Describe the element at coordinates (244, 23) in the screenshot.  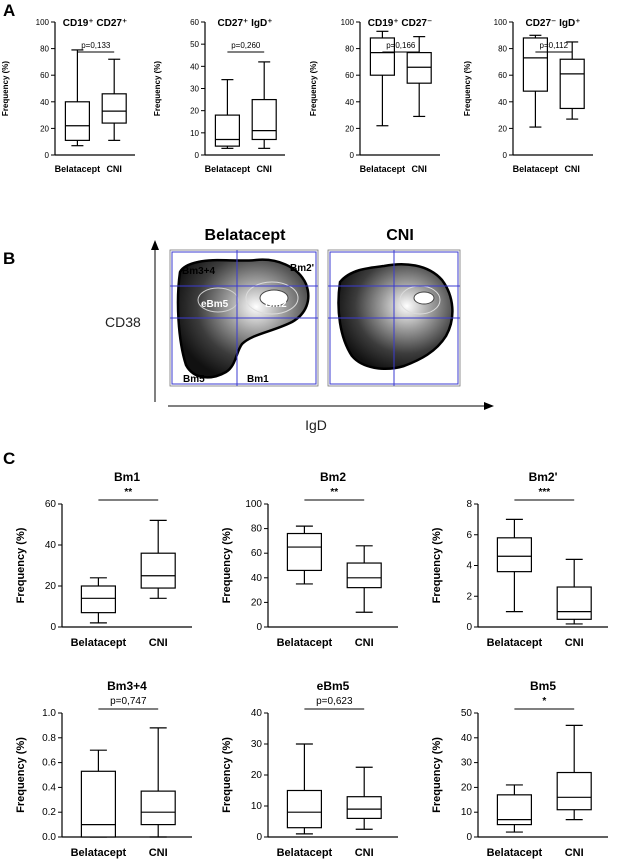
I see `chart-title: CD27⁺ IgD⁺` at that location.